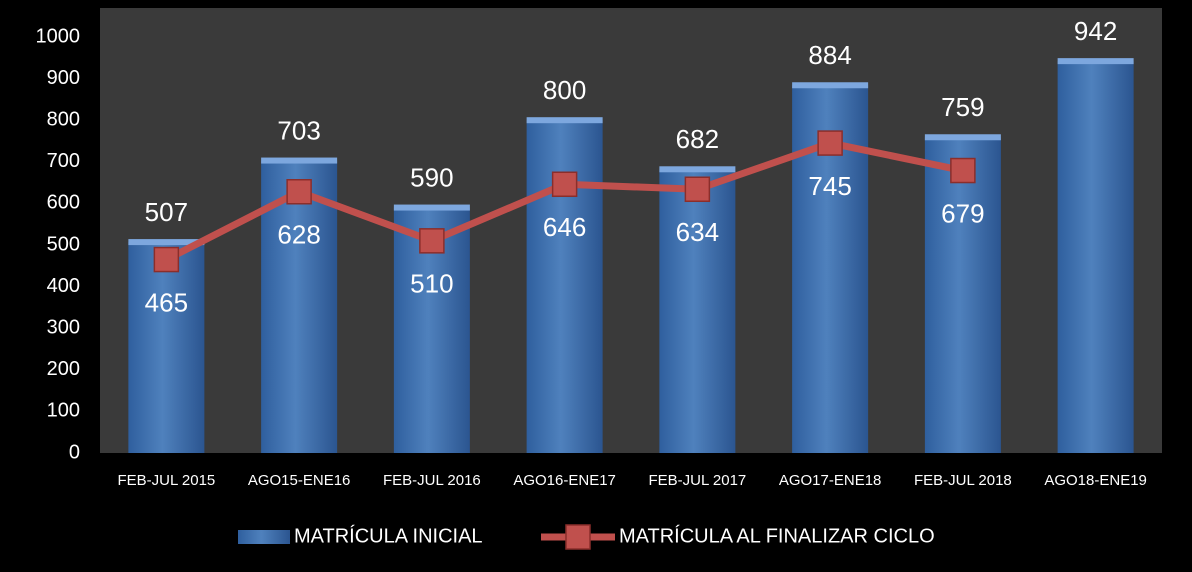 Image resolution: width=1192 pixels, height=572 pixels. I want to click on x-tick-label: AGO15-ENE16, so click(299, 480).